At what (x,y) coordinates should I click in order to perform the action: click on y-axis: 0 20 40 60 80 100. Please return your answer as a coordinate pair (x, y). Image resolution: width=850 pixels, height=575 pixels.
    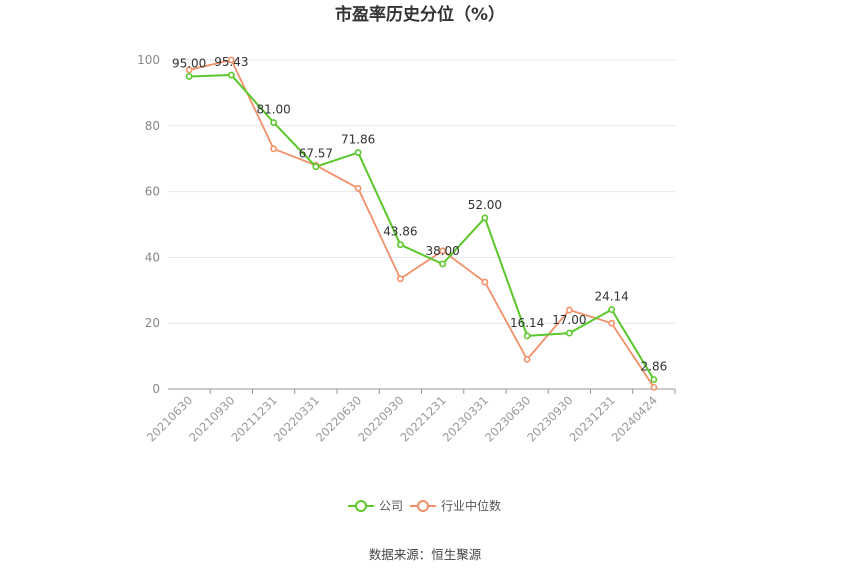
    Looking at the image, I should click on (148, 224).